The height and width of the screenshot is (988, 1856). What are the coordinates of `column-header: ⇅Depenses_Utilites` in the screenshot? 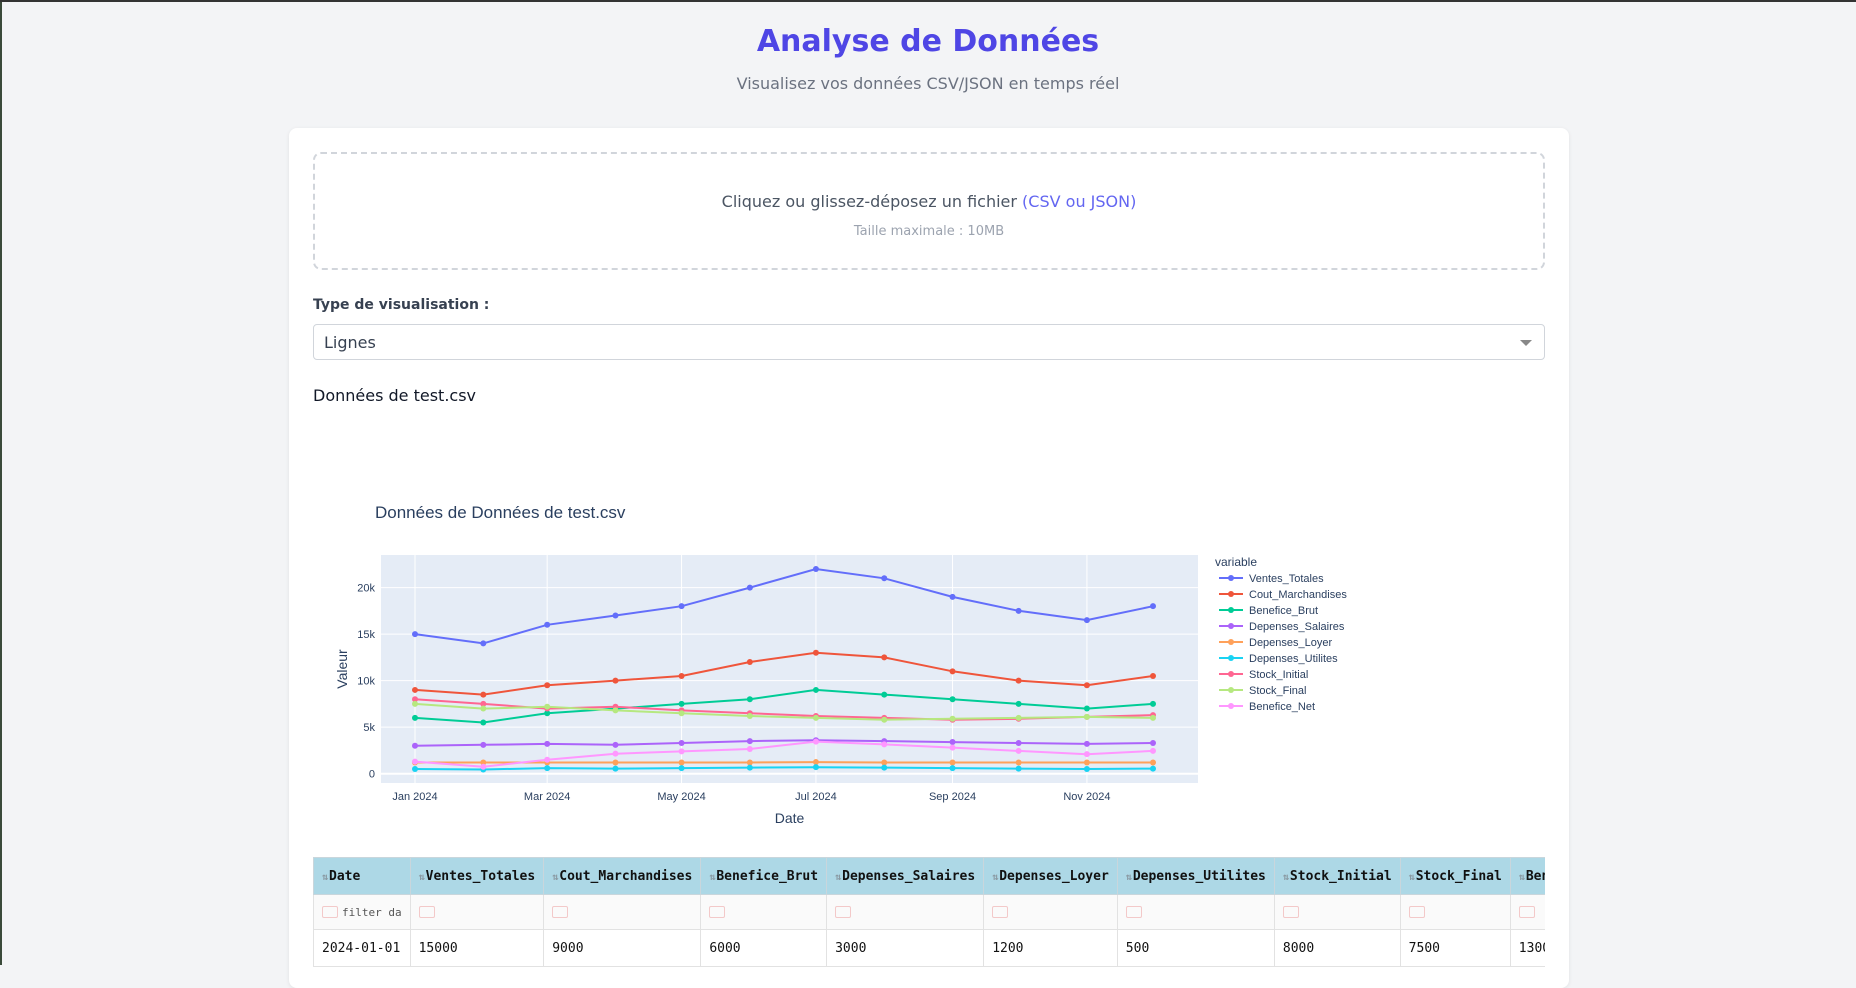 It's located at (1195, 876).